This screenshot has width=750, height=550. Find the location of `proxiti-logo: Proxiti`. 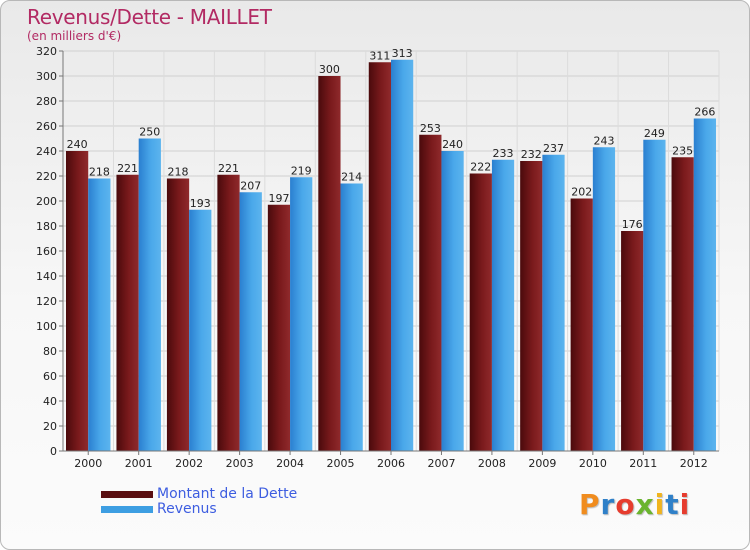

proxiti-logo: Proxiti is located at coordinates (634, 504).